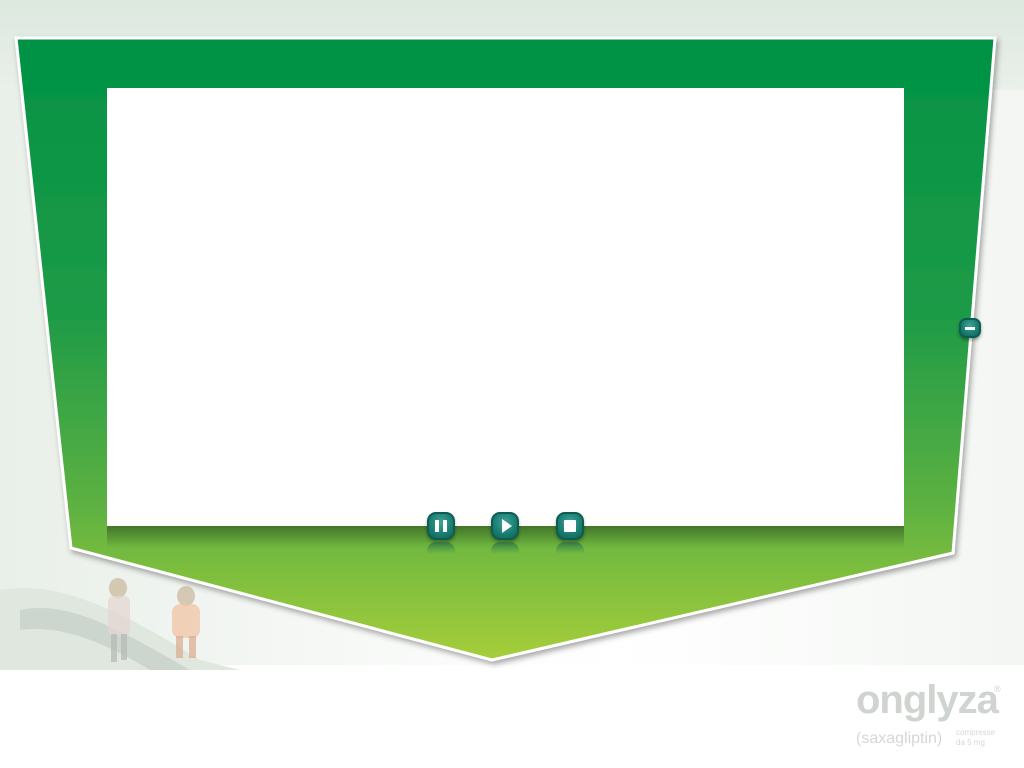  I want to click on walking-people-illustration, so click(120, 624).